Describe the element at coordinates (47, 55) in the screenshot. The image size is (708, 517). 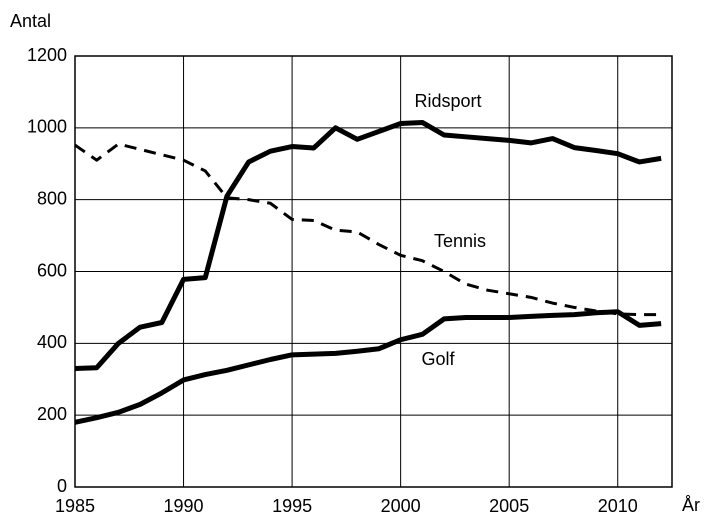
I see `y-tick-label: 1200` at that location.